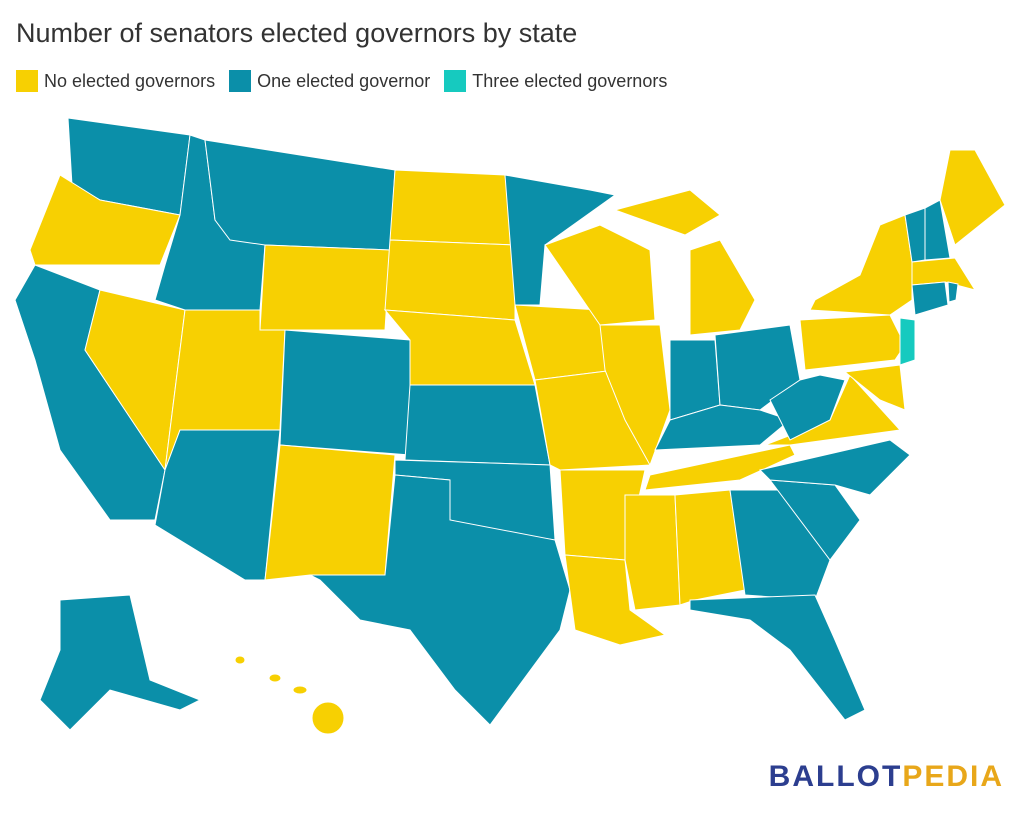 The height and width of the screenshot is (816, 1024). I want to click on legend-item: No elected governors, so click(115, 81).